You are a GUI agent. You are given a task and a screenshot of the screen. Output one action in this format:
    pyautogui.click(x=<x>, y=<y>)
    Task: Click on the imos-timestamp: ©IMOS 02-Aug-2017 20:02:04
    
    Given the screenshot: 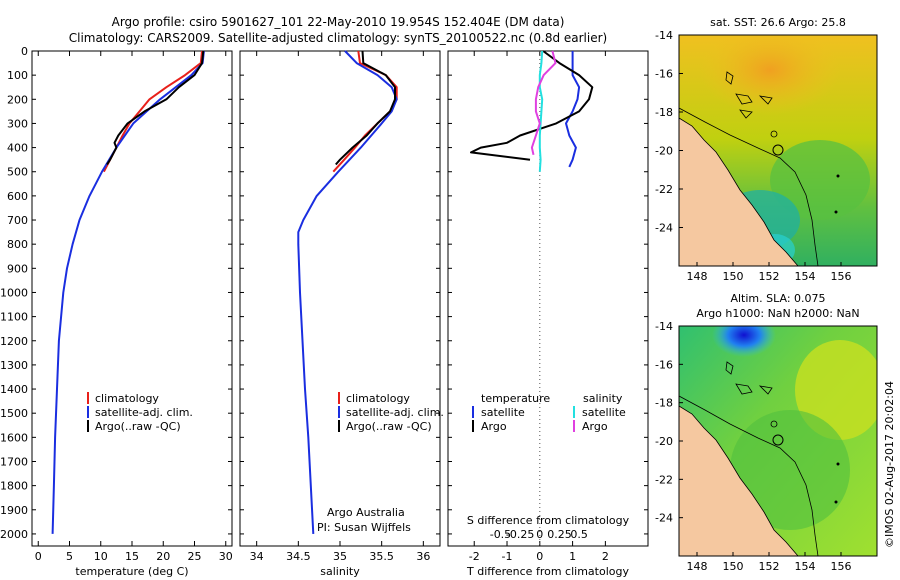 What is the action you would take?
    pyautogui.click(x=889, y=464)
    